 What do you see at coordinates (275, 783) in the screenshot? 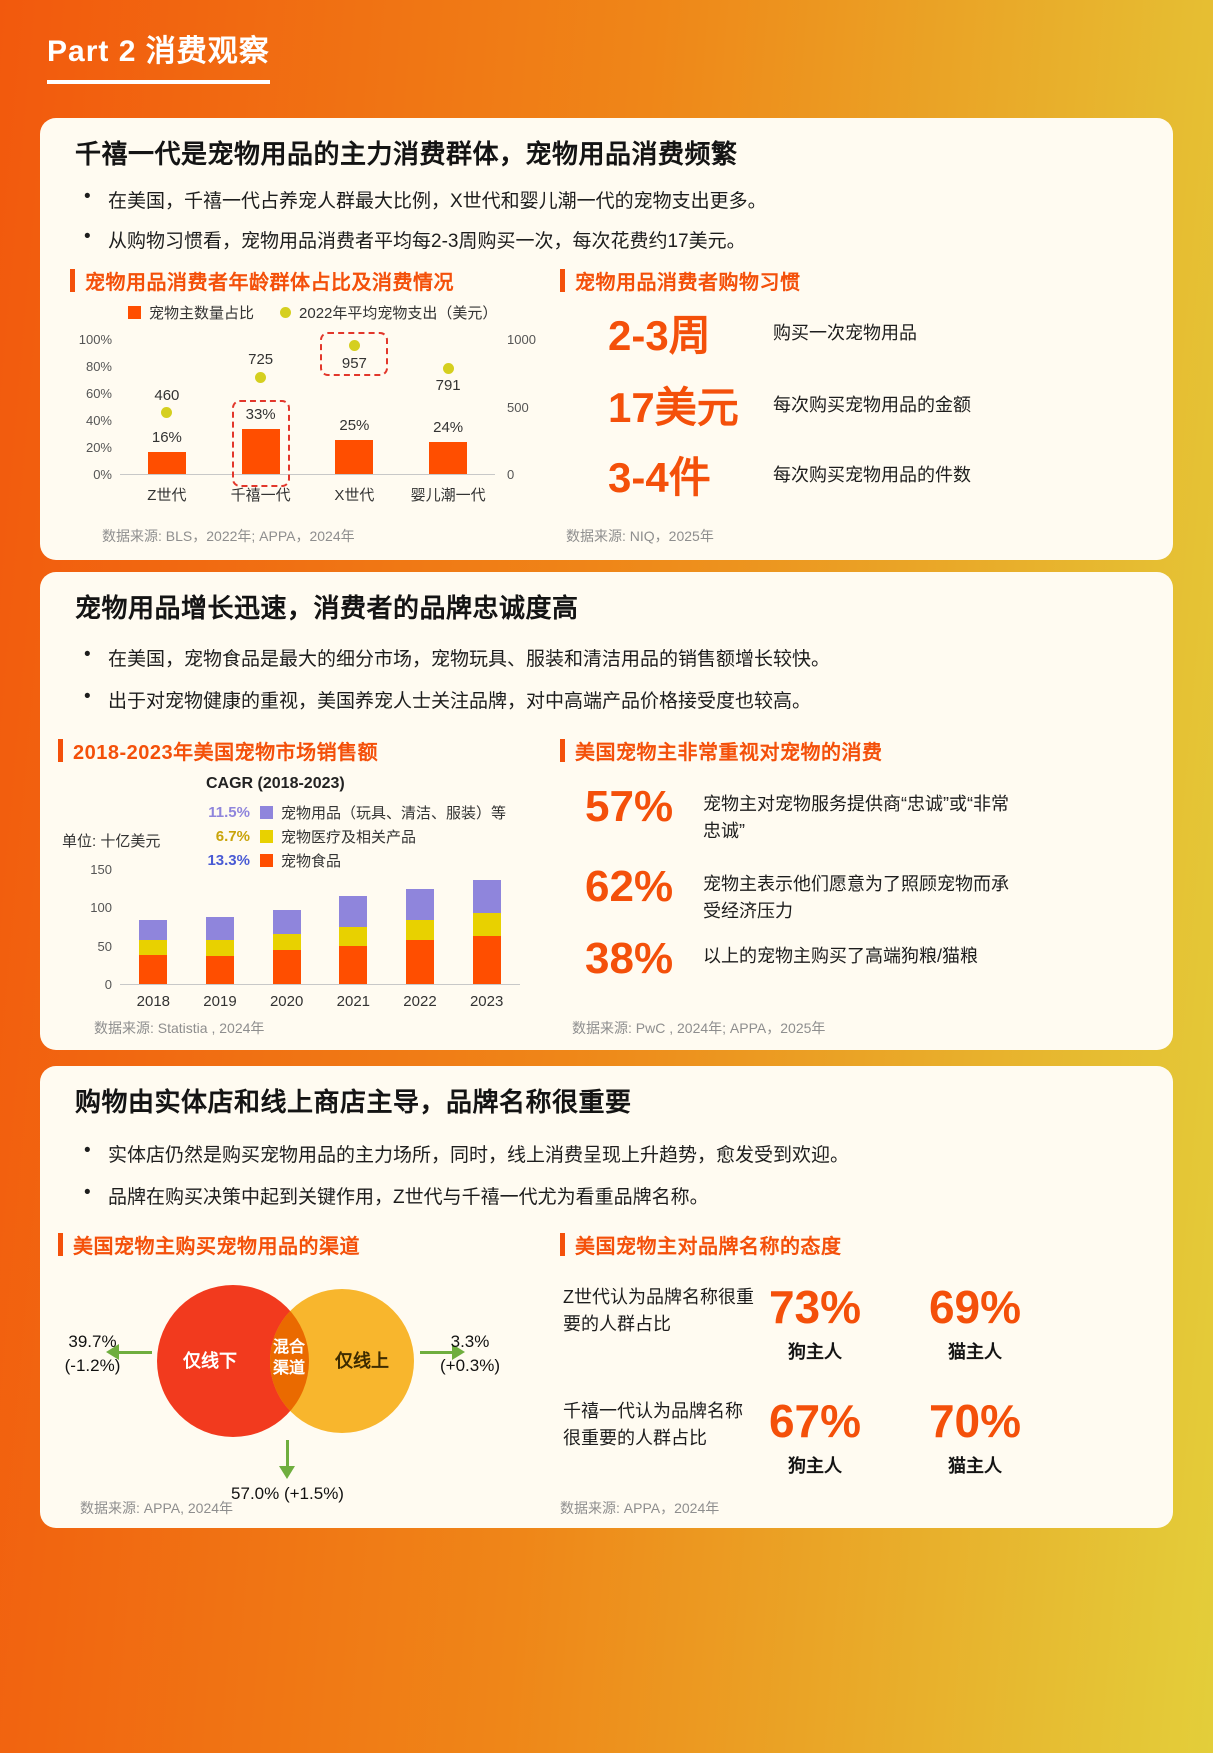
I see `cagr-title: CAGR (2018-2023)` at bounding box center [275, 783].